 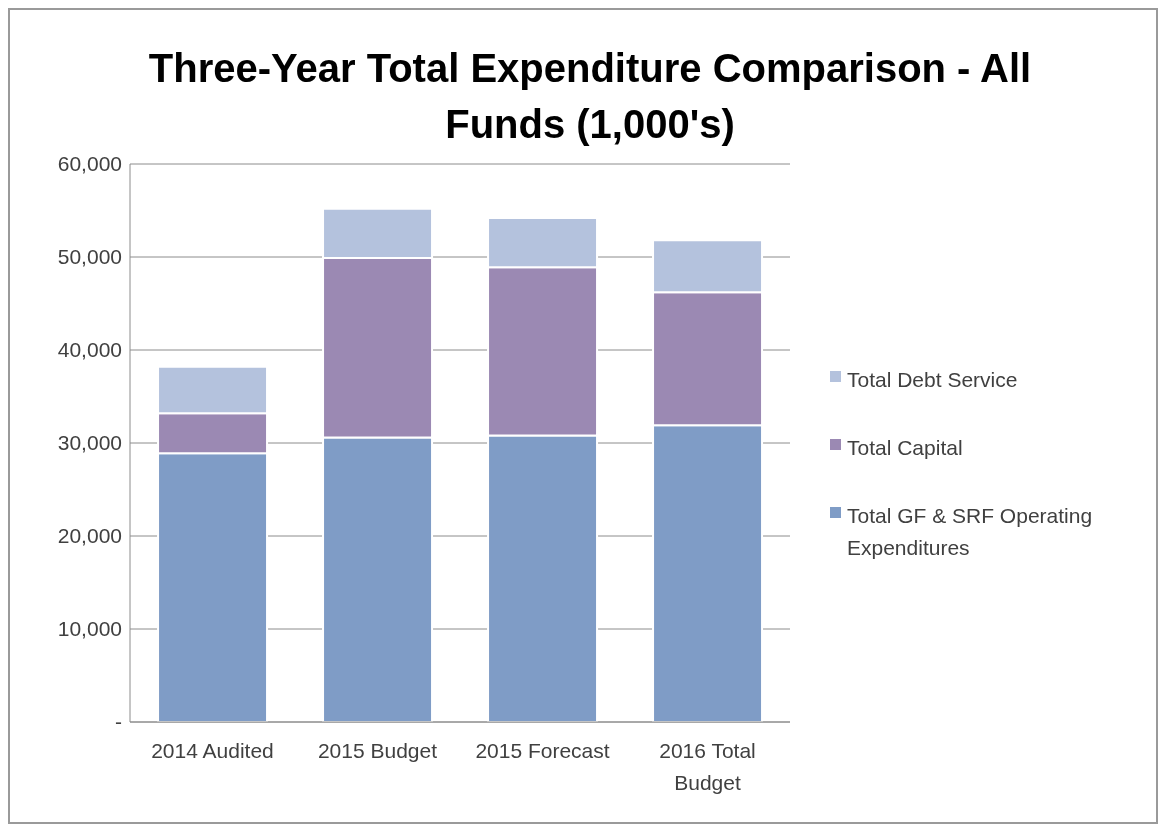 I want to click on x-tick-label: 2016 Total Budget, so click(x=707, y=766).